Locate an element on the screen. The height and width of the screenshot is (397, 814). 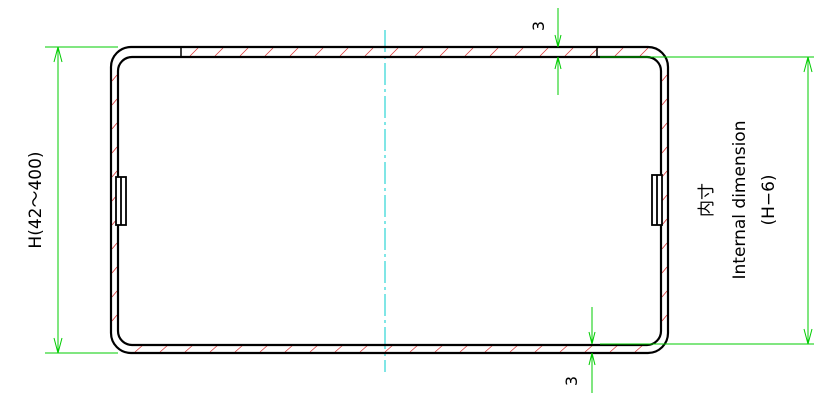
internal-label-en: Internal dimension is located at coordinates (740, 200).